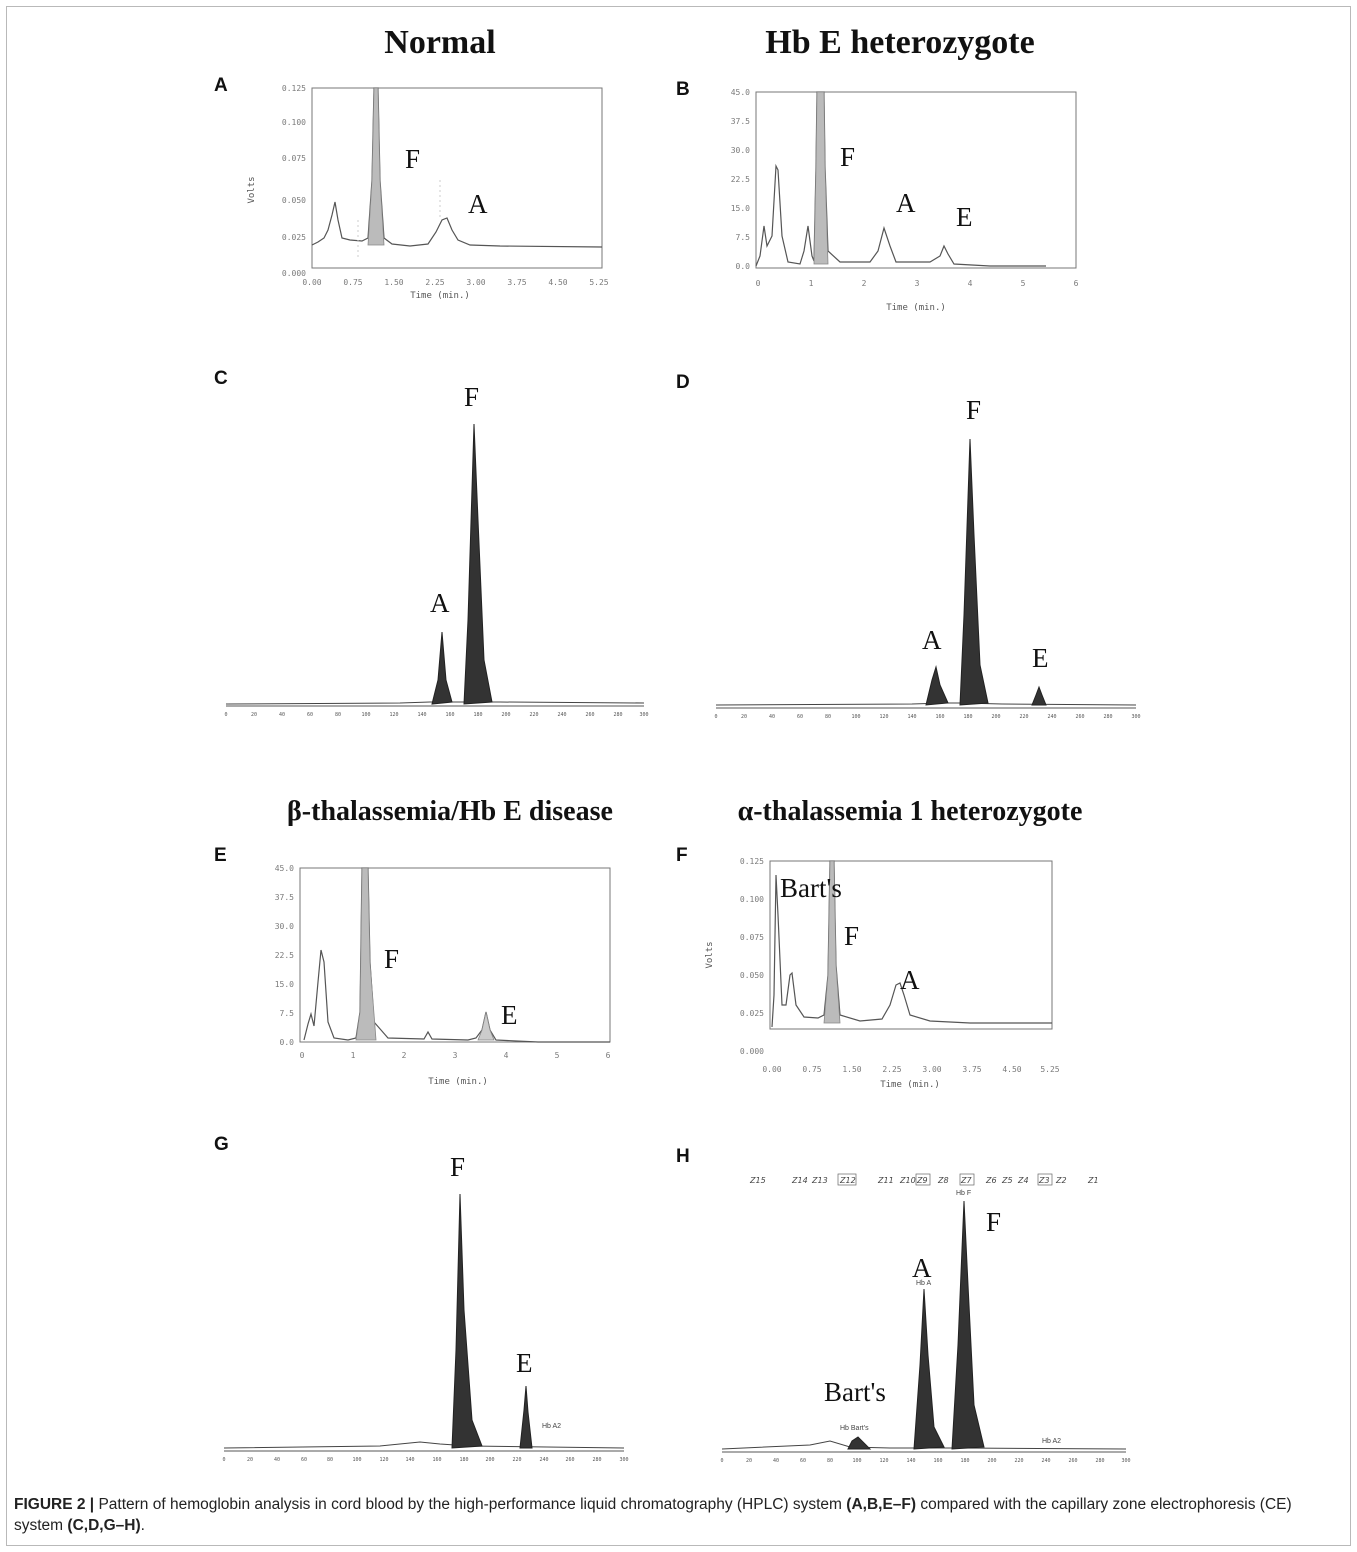  Describe the element at coordinates (557, 282) in the screenshot. I see `panel-a-xtick: 4.50` at that location.